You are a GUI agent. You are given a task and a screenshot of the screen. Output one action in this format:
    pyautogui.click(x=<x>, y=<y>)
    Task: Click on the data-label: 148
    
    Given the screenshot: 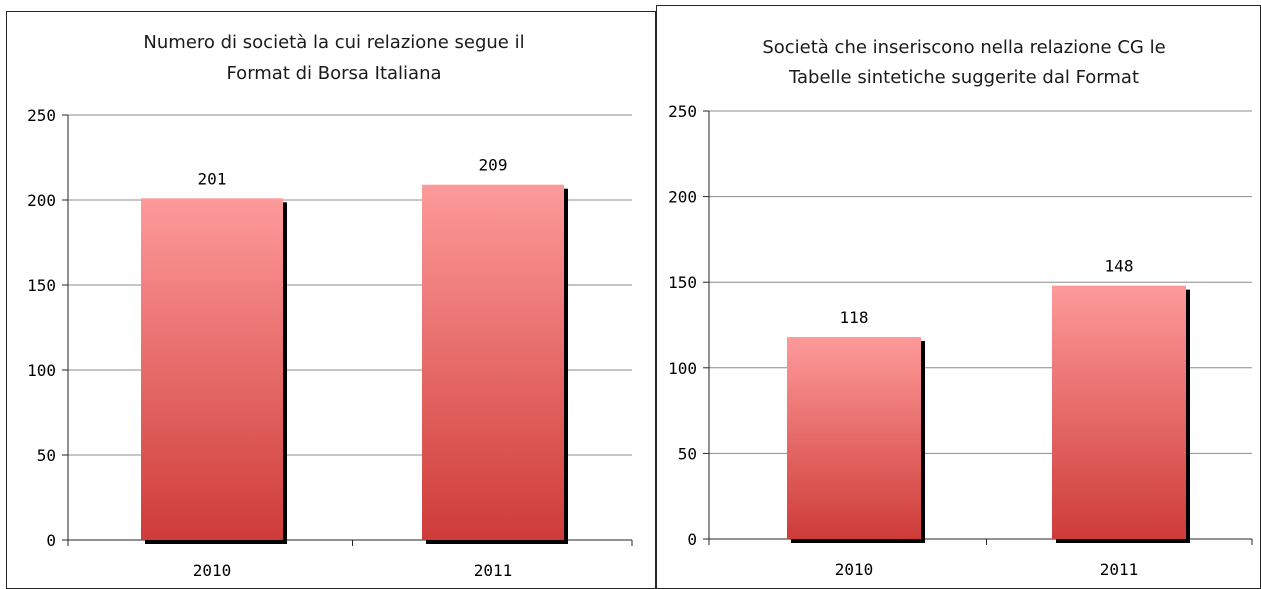 What is the action you would take?
    pyautogui.click(x=1119, y=266)
    